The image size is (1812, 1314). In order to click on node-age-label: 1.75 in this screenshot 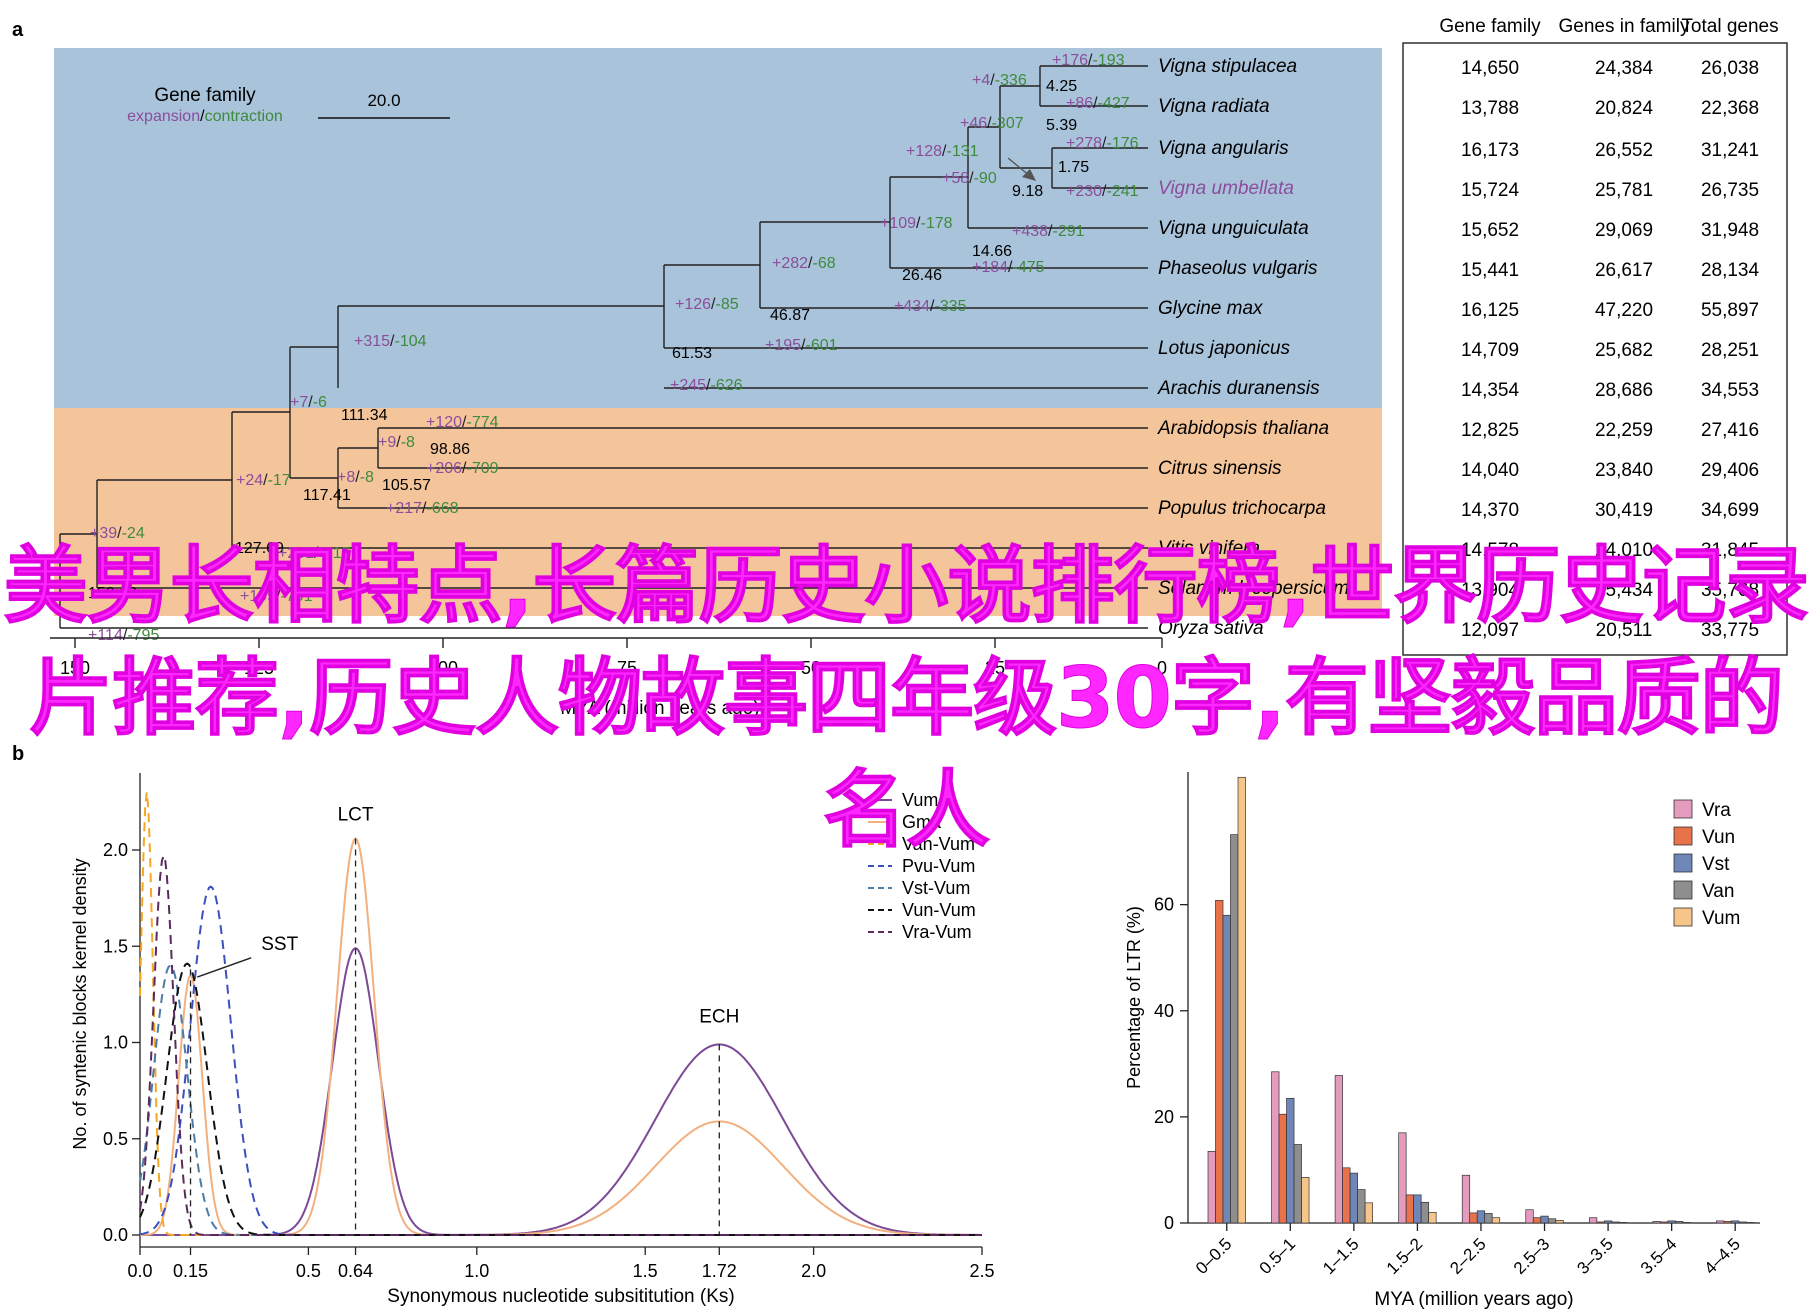, I will do `click(1073, 167)`.